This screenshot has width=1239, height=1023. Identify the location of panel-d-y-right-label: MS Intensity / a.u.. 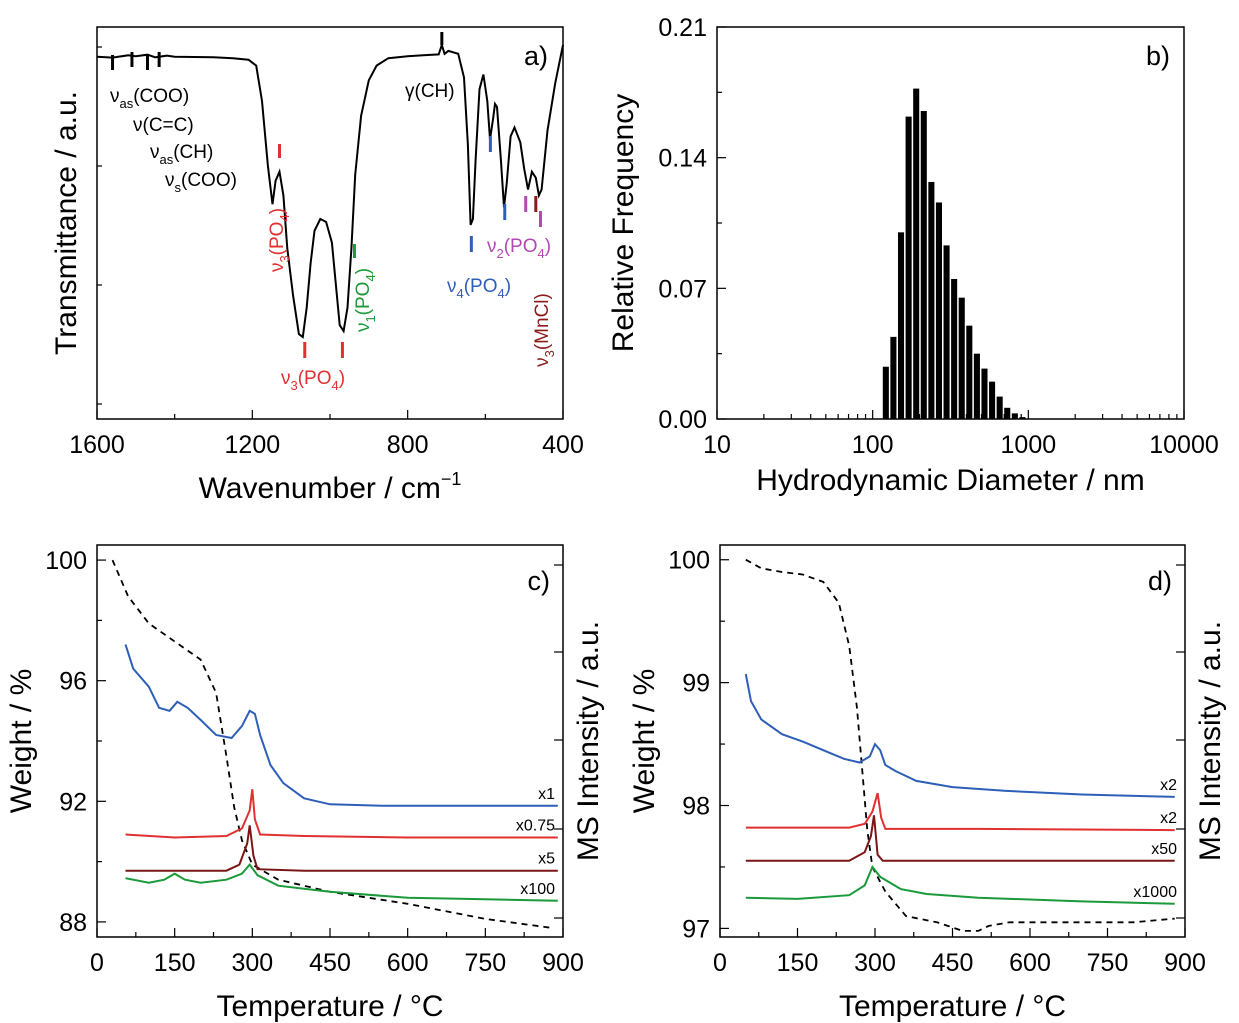
(1210, 741).